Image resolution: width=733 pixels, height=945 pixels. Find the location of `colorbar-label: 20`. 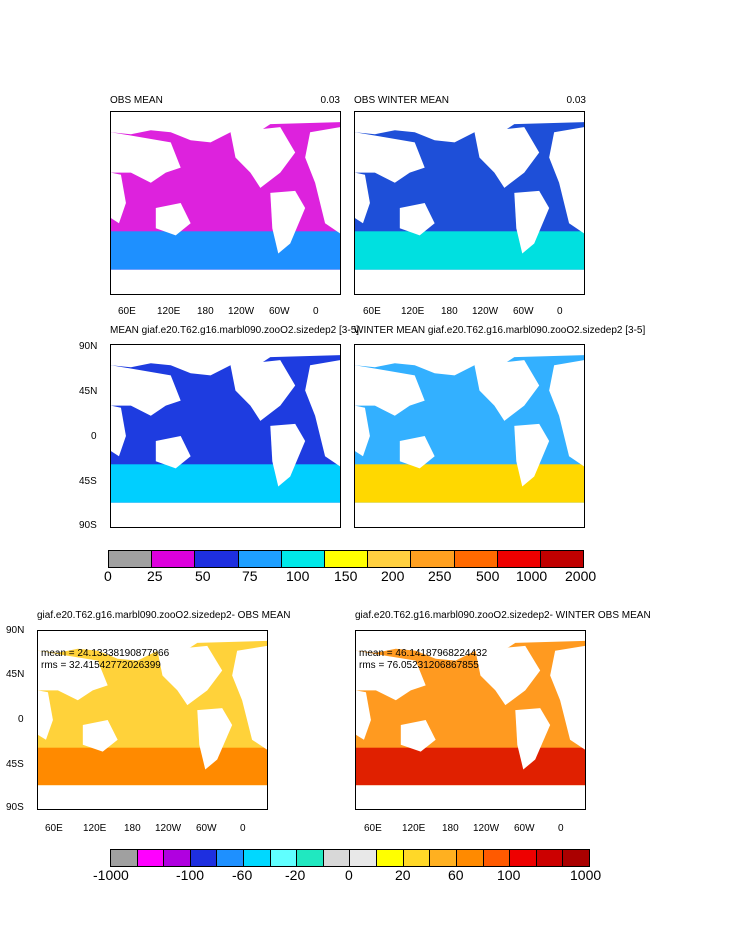

colorbar-label: 20 is located at coordinates (403, 875).